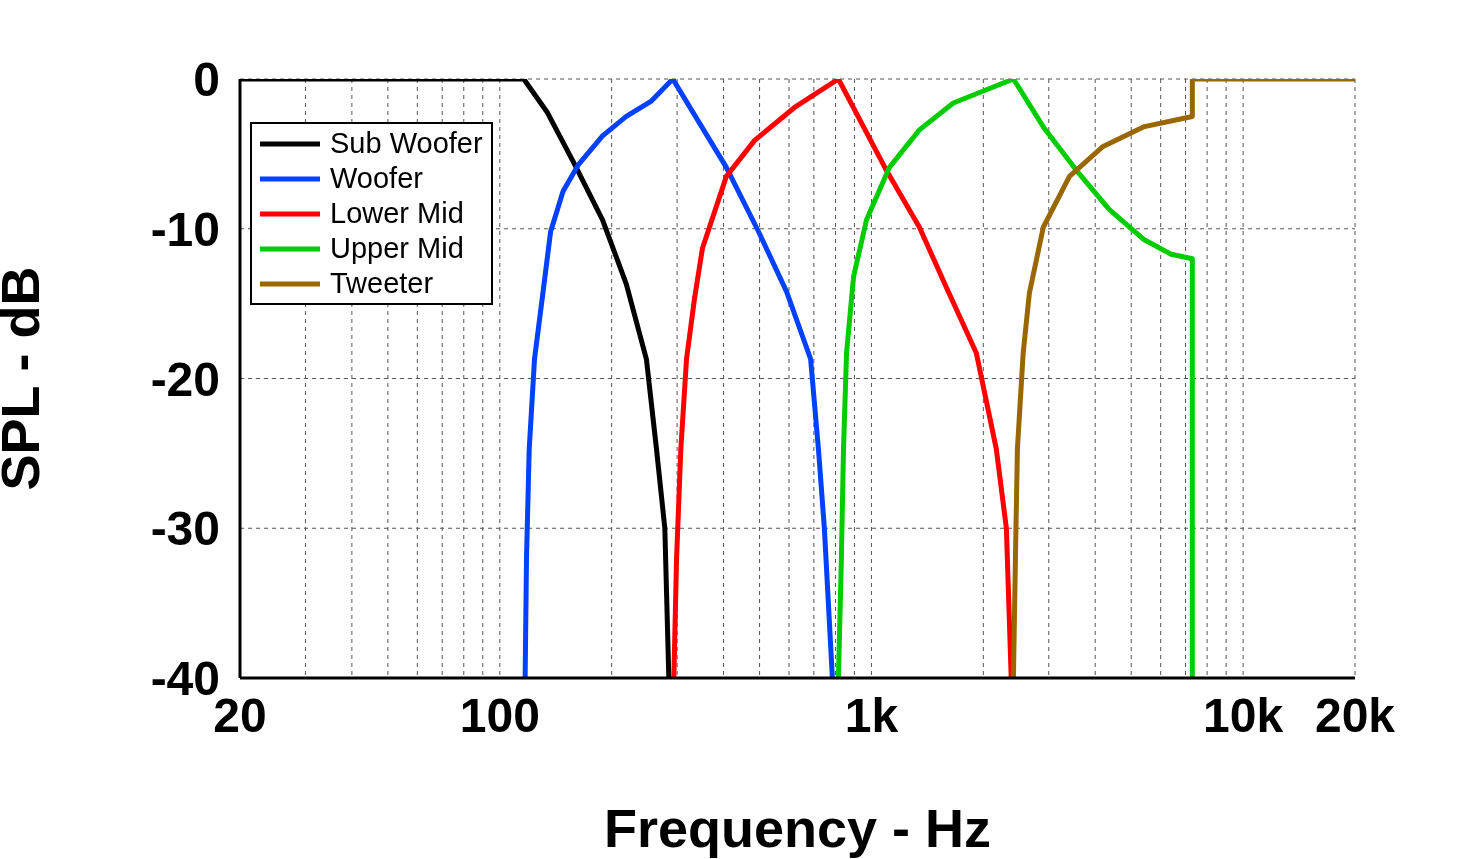 The image size is (1479, 859). What do you see at coordinates (185, 529) in the screenshot?
I see `y-tick-label: -30` at bounding box center [185, 529].